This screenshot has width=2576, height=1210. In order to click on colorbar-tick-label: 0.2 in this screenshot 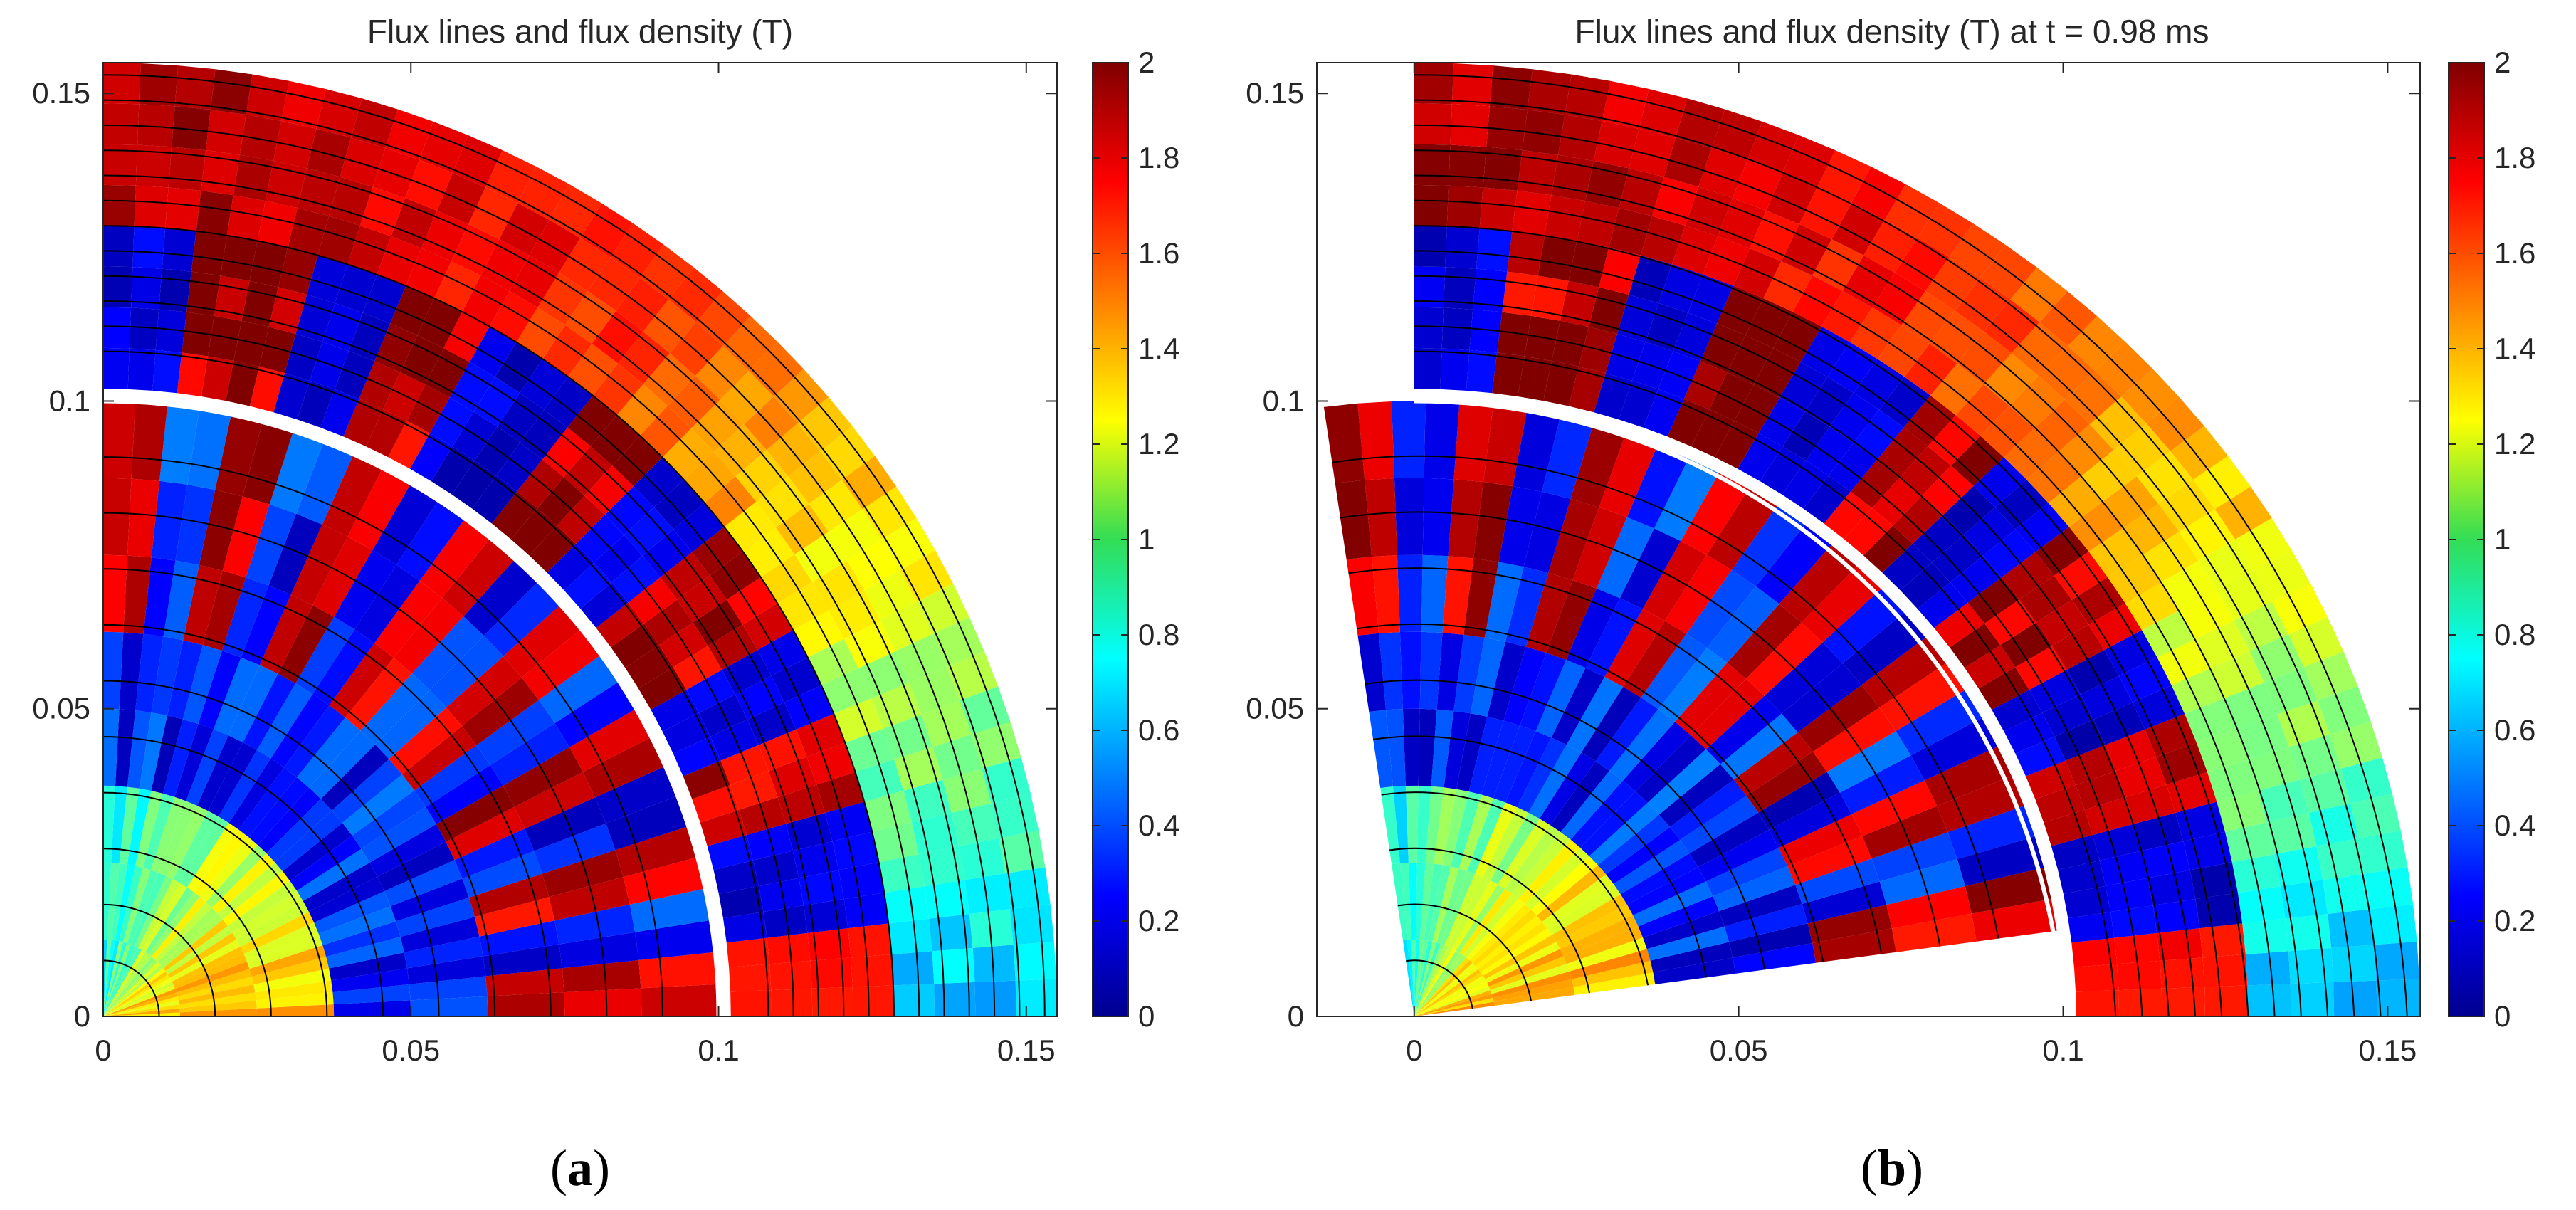, I will do `click(2514, 921)`.